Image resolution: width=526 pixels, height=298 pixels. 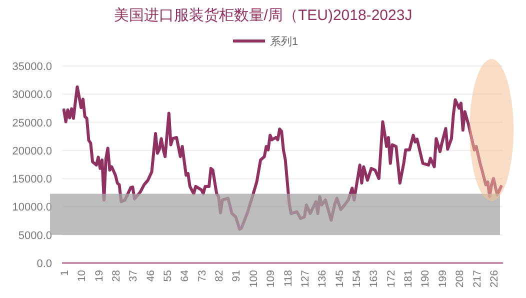 What do you see at coordinates (494, 279) in the screenshot?
I see `x-tick-label: 226` at bounding box center [494, 279].